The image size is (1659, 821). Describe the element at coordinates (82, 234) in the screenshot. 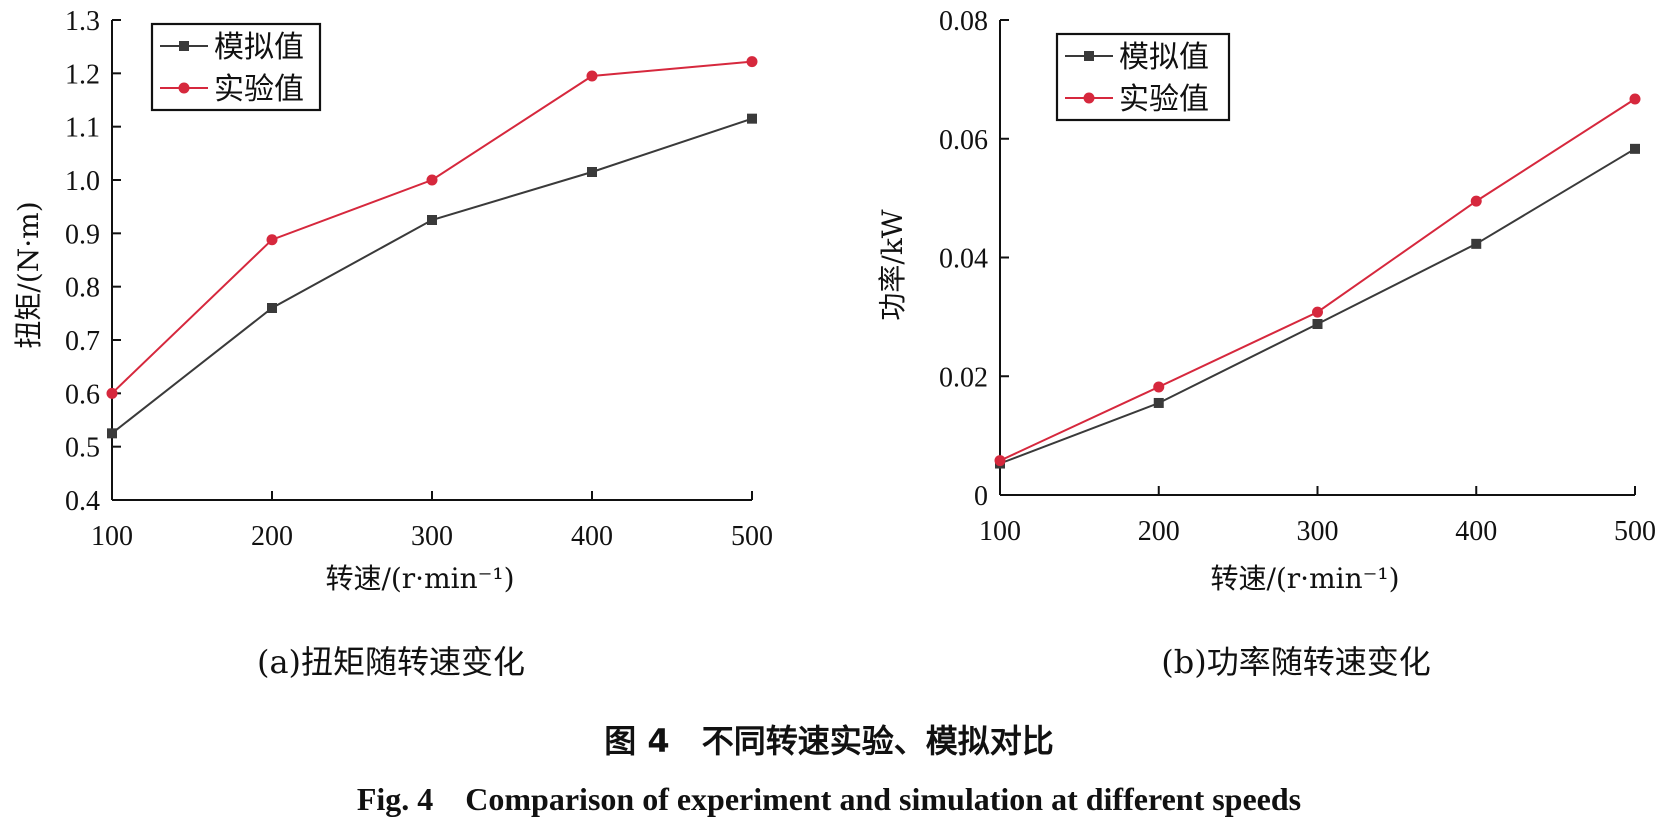

I see `y-tick-label: 0.9` at that location.